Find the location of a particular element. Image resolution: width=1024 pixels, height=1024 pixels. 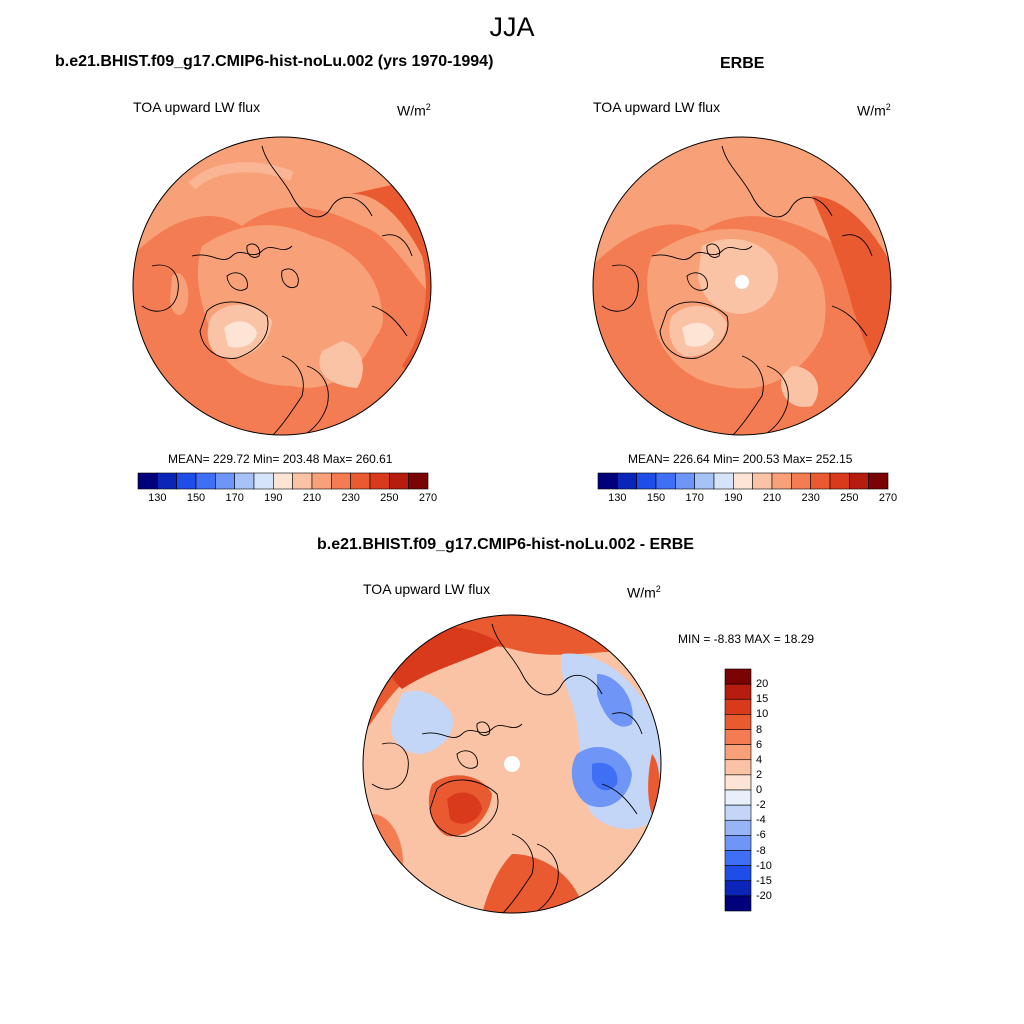

colorbar-tick-label: 6 is located at coordinates (759, 744).